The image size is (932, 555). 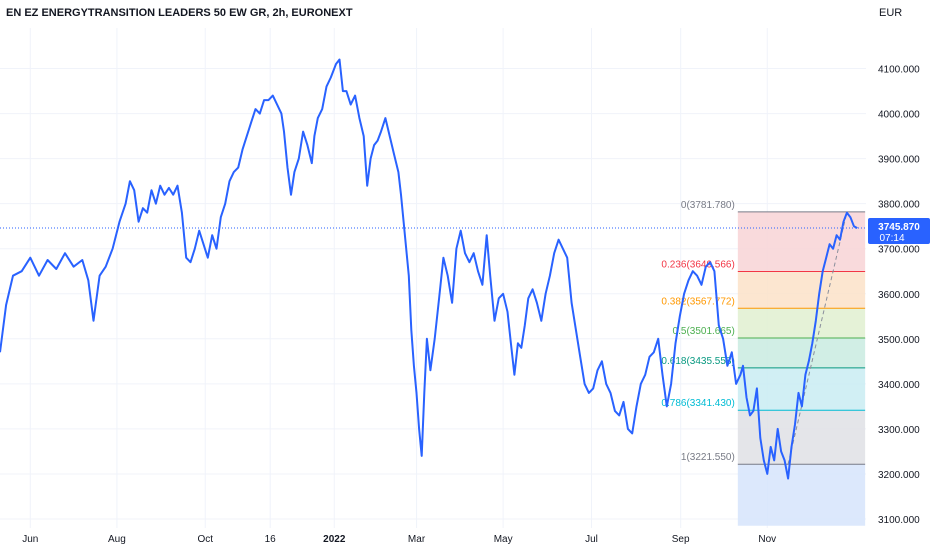 I want to click on x-tick-label: 16, so click(x=271, y=539).